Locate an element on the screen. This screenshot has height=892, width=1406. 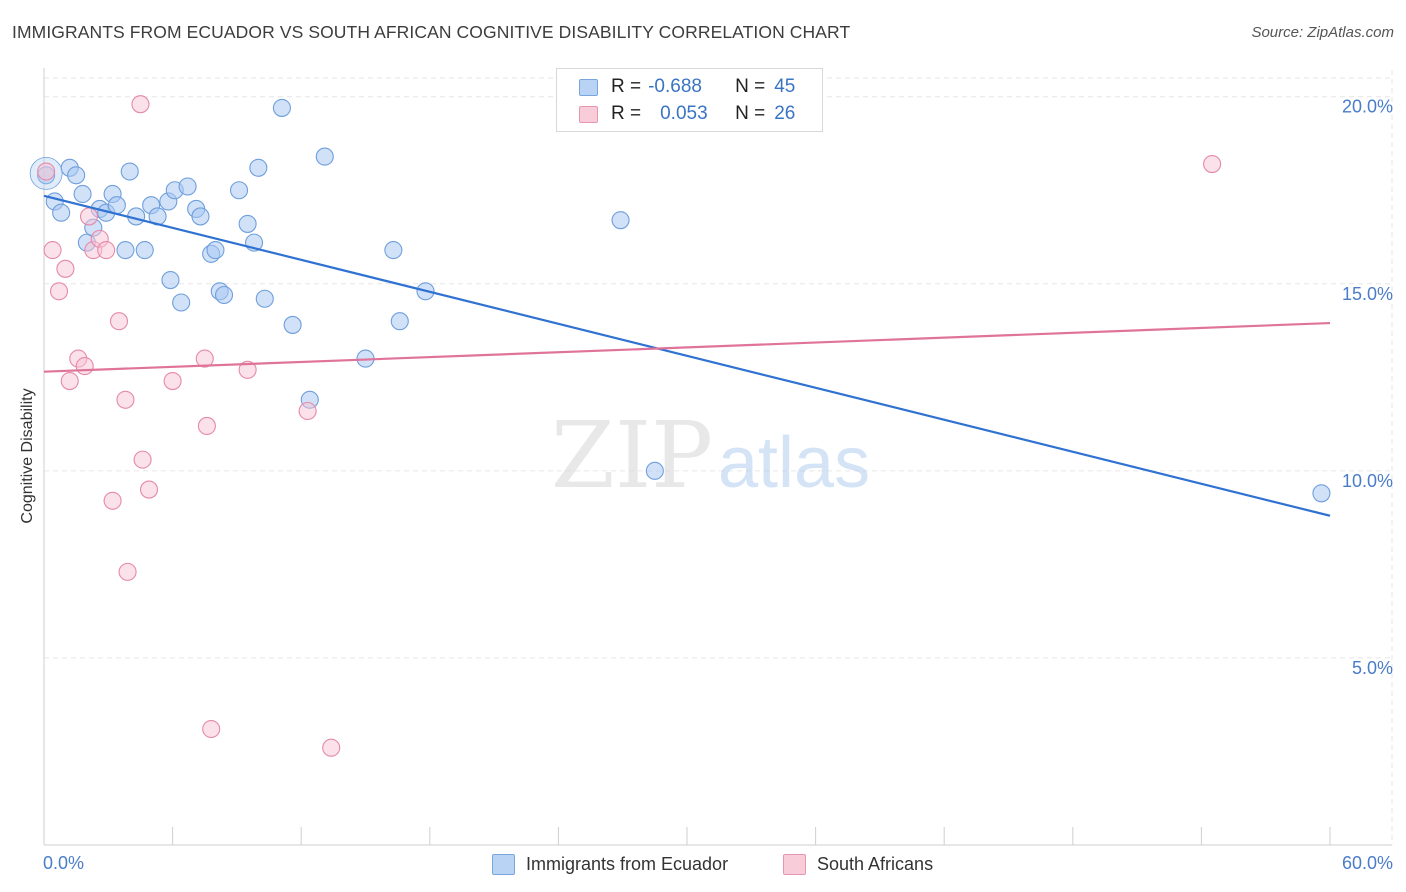
stats-row-south-african: R = 0.053 N = 26 is located at coordinates (687, 114).